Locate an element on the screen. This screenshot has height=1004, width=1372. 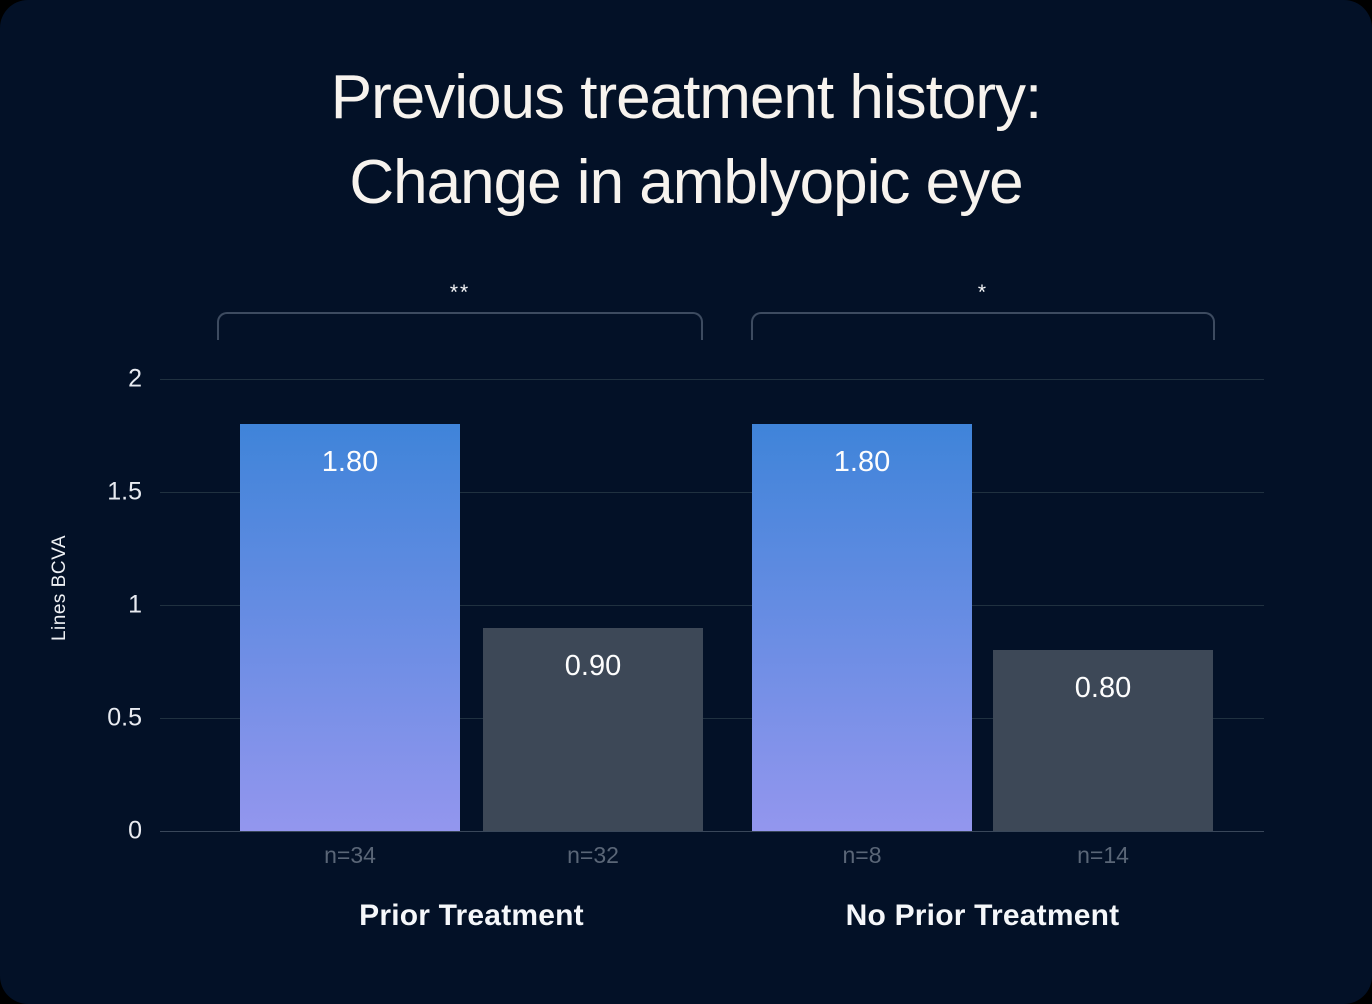
x-axis-baseline is located at coordinates (712, 831).